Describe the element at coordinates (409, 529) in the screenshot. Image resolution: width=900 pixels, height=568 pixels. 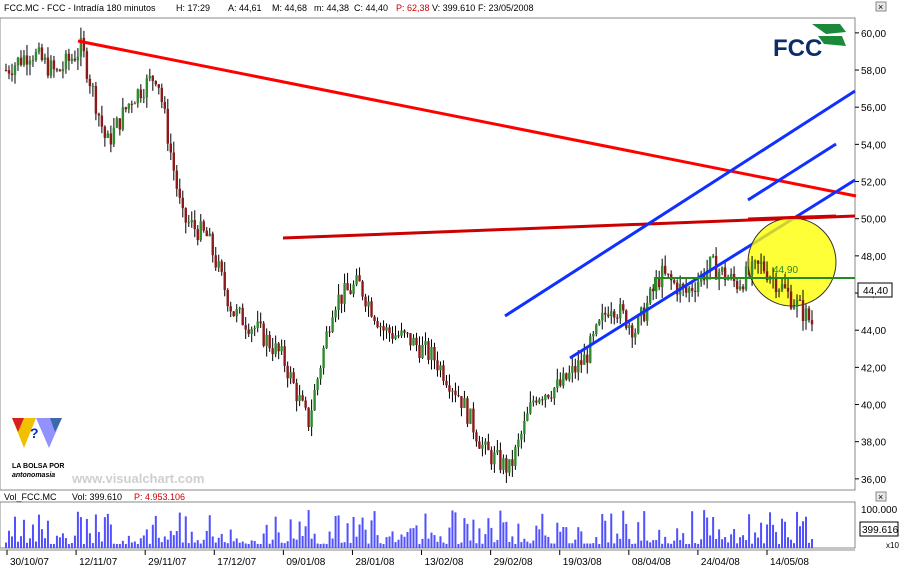
I see `volume-bars` at that location.